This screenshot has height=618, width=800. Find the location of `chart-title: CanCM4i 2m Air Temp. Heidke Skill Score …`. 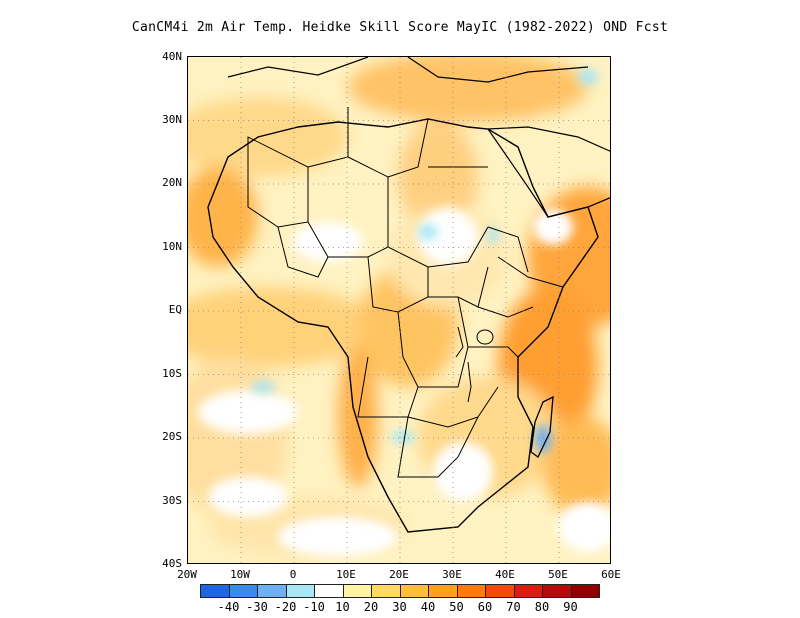

chart-title: CanCM4i 2m Air Temp. Heidke Skill Score … is located at coordinates (400, 27).